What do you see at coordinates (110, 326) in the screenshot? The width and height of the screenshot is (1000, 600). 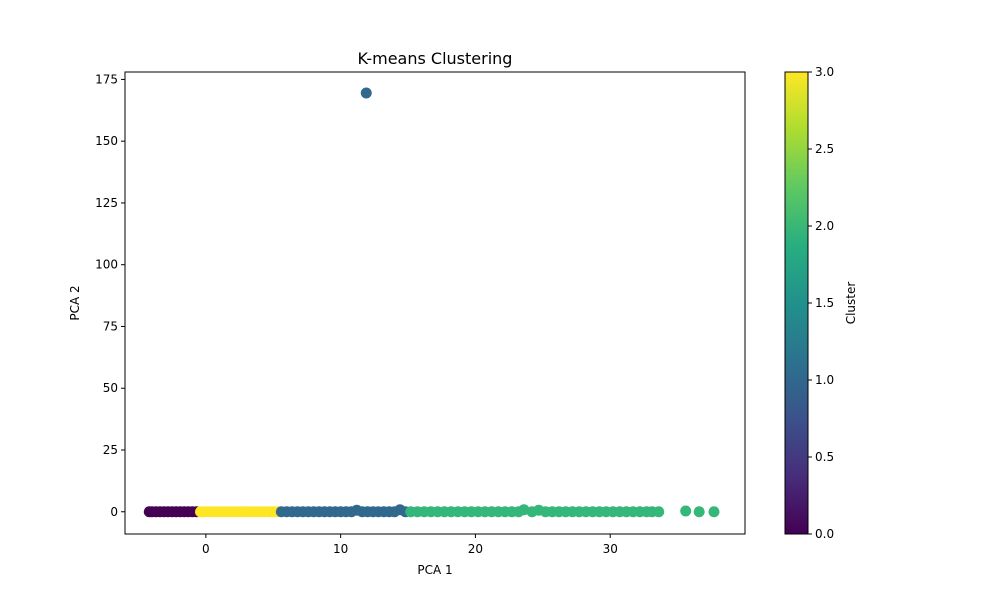 I see `y-tick-label: 75` at bounding box center [110, 326].